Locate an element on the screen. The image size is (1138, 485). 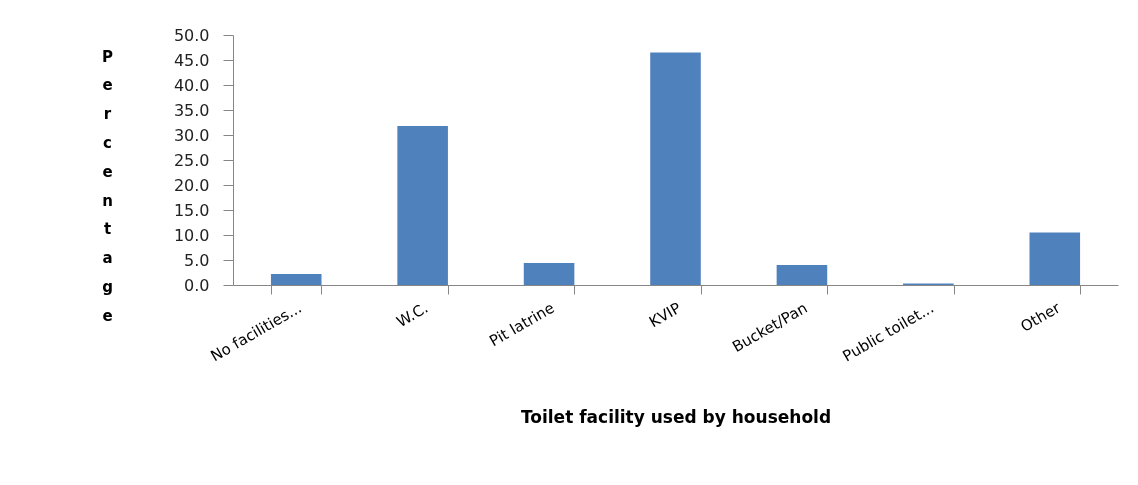
x-tick-label: W.C. is located at coordinates (412, 314).